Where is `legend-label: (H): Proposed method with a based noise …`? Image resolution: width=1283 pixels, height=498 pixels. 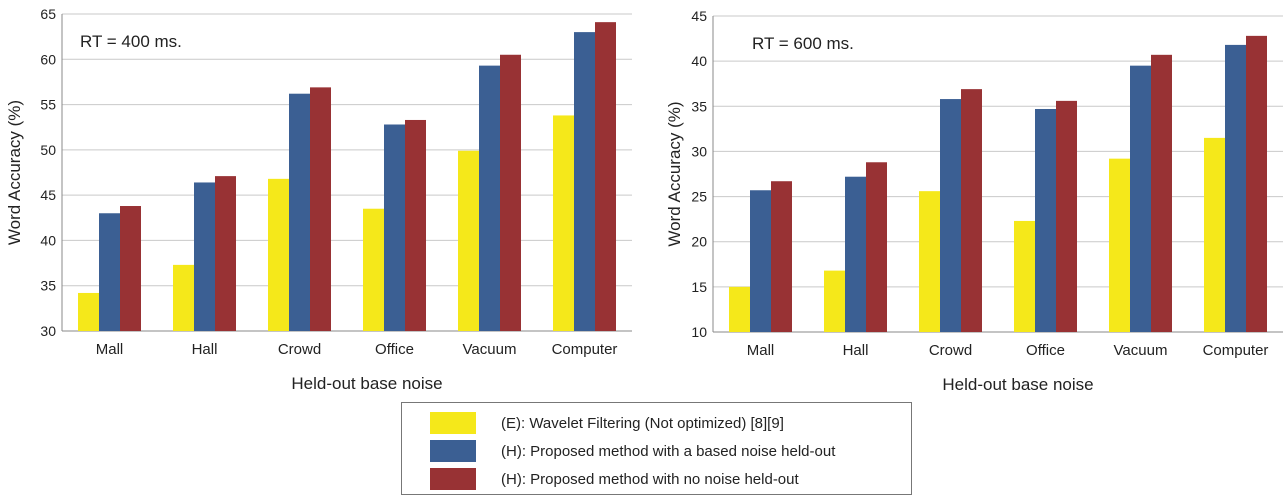 legend-label: (H): Proposed method with a based noise … is located at coordinates (668, 451).